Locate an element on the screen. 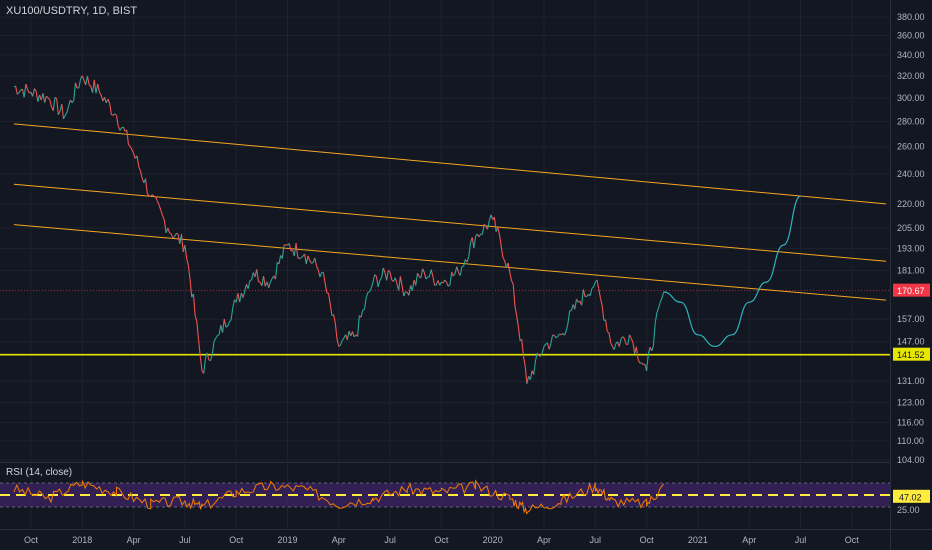 The height and width of the screenshot is (550, 932). time-tick-label: Jul is located at coordinates (390, 540).